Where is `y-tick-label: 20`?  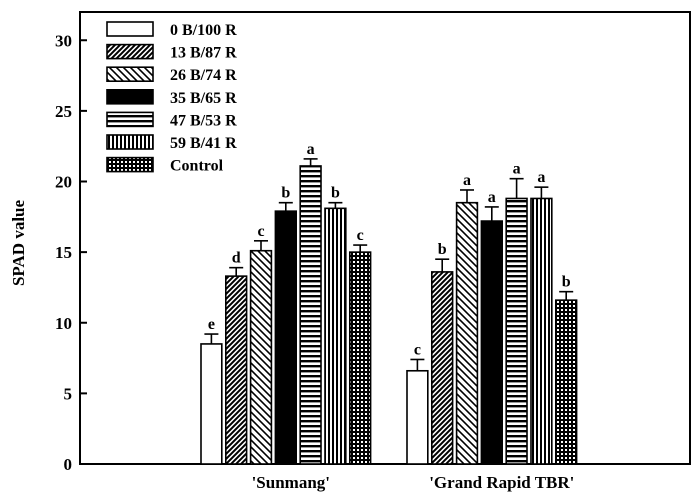 y-tick-label: 20 is located at coordinates (63, 182).